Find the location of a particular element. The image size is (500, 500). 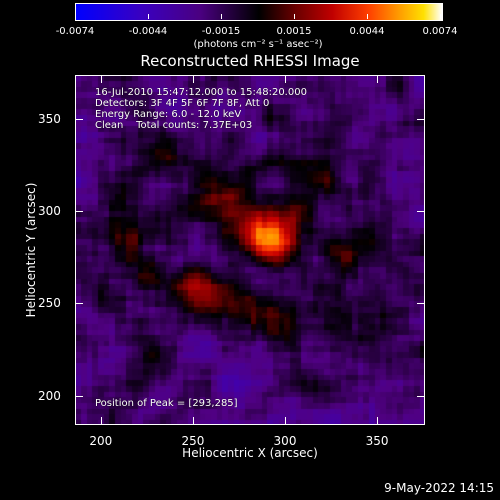

x-tick-label: 300 is located at coordinates (285, 441).